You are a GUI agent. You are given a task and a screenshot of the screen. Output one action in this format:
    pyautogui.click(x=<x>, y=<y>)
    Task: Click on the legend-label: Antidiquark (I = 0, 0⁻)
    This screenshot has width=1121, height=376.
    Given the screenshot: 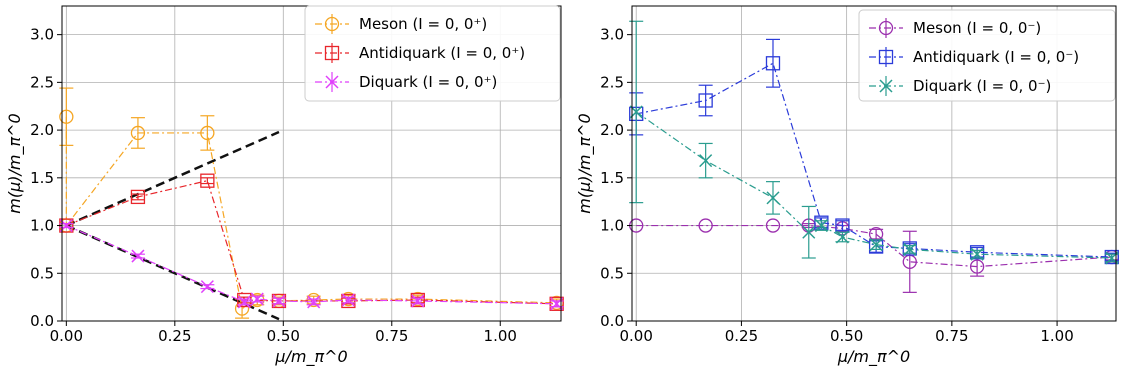 What is the action you would take?
    pyautogui.click(x=996, y=57)
    